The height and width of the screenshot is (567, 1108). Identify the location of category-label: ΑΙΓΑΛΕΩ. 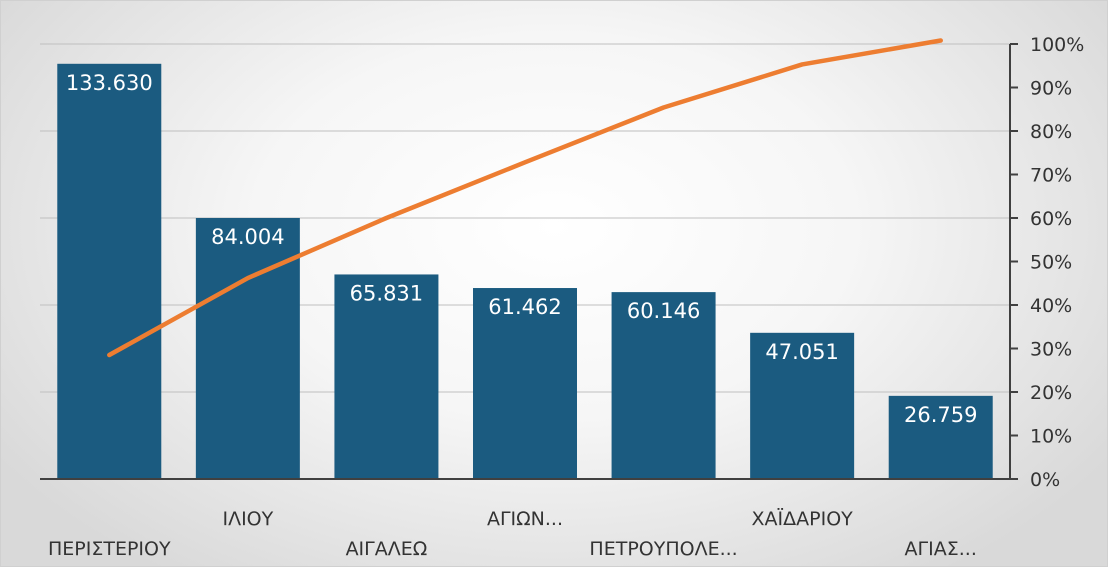
(387, 549).